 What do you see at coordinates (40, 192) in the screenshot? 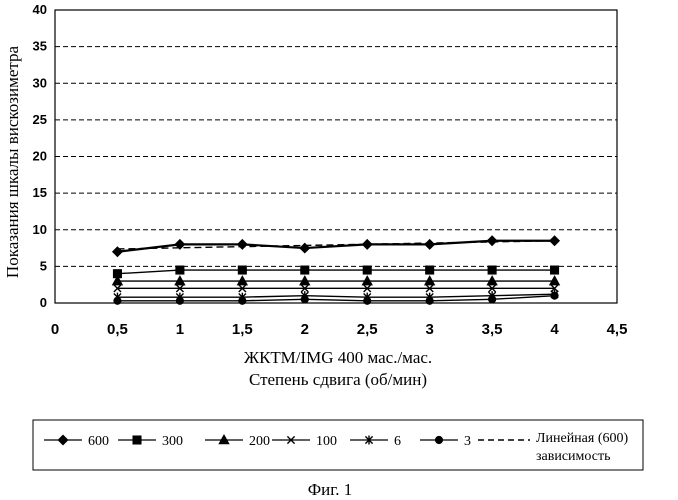
I see `y-tick-label: 15` at bounding box center [40, 192].